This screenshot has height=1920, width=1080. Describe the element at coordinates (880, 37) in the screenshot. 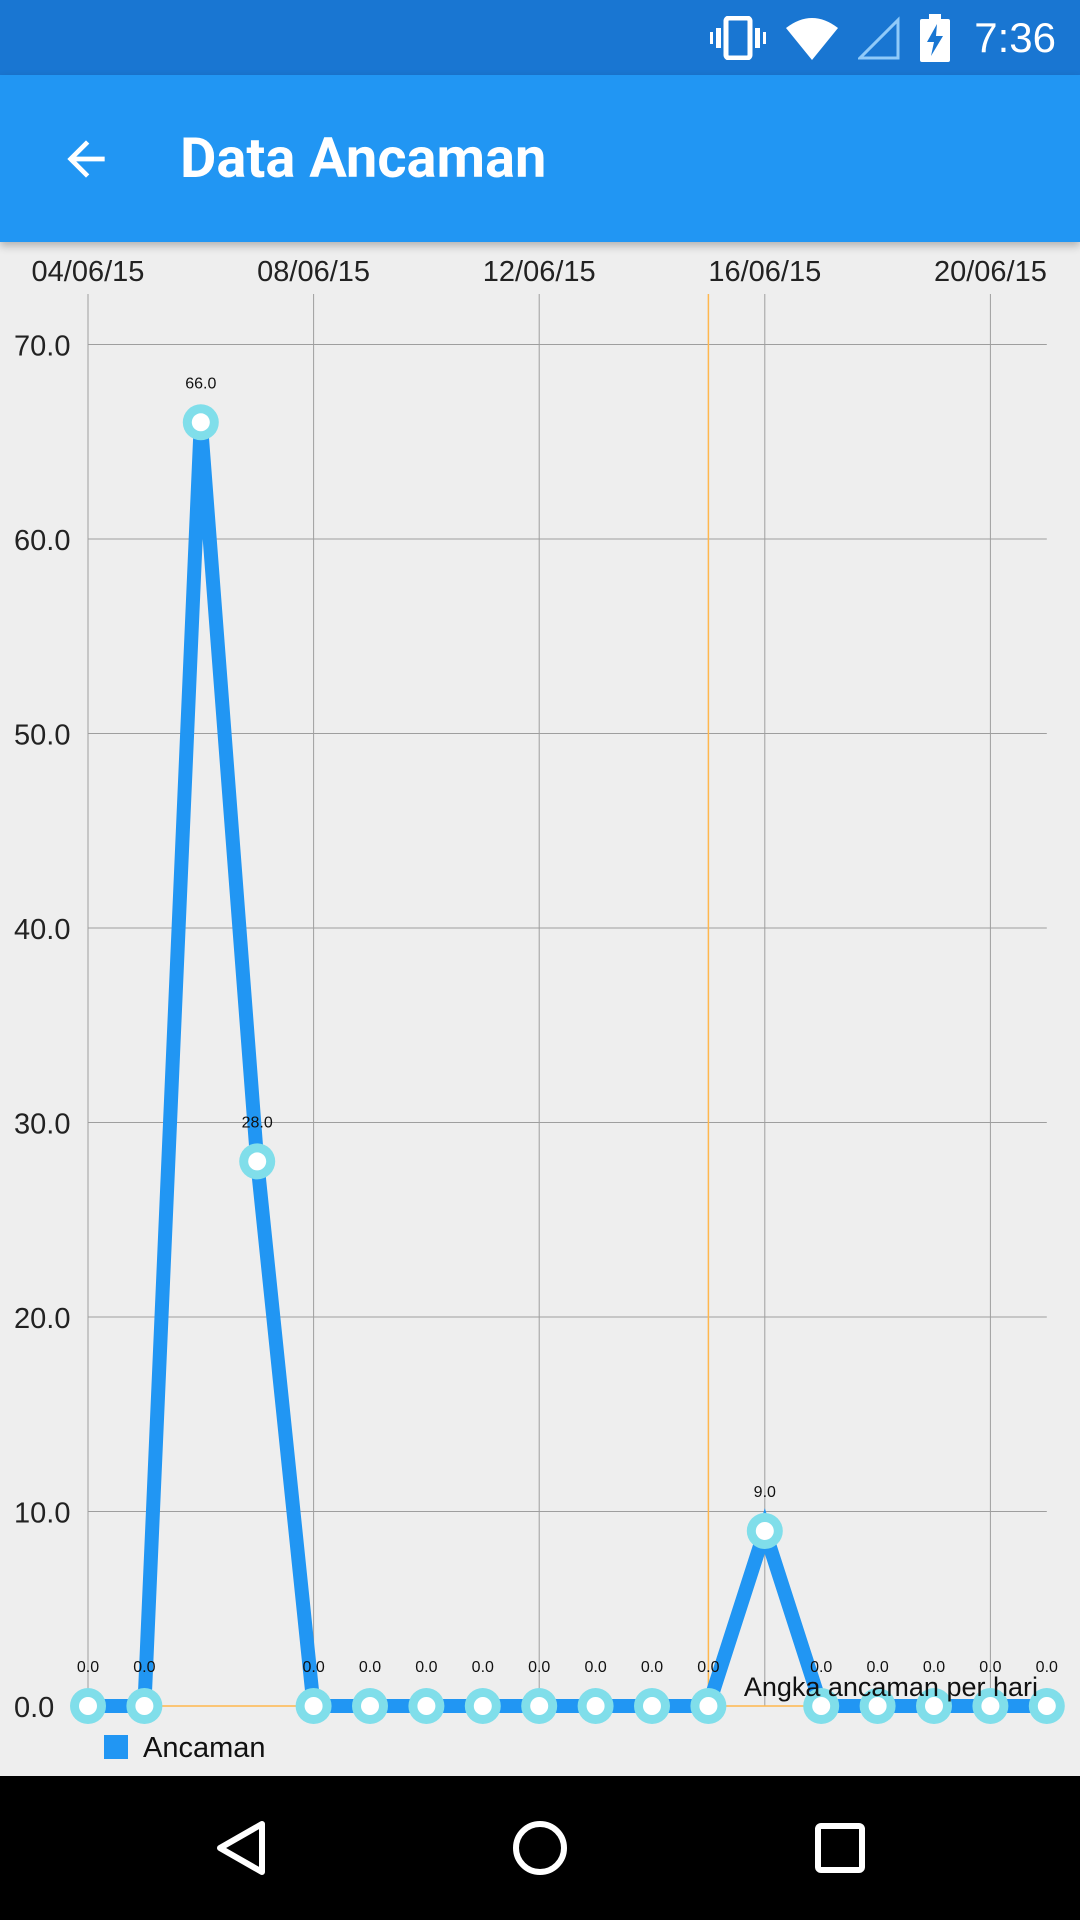

I see `signal-icon` at that location.